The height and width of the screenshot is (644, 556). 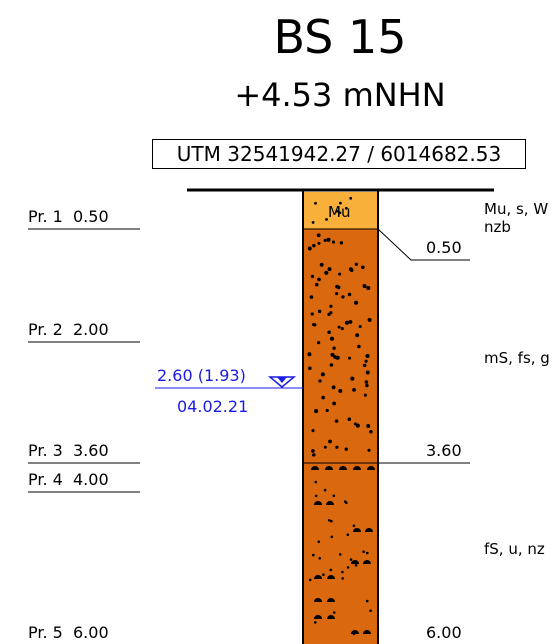 What do you see at coordinates (514, 549) in the screenshot?
I see `layer-description-fs: fS, u, nz` at bounding box center [514, 549].